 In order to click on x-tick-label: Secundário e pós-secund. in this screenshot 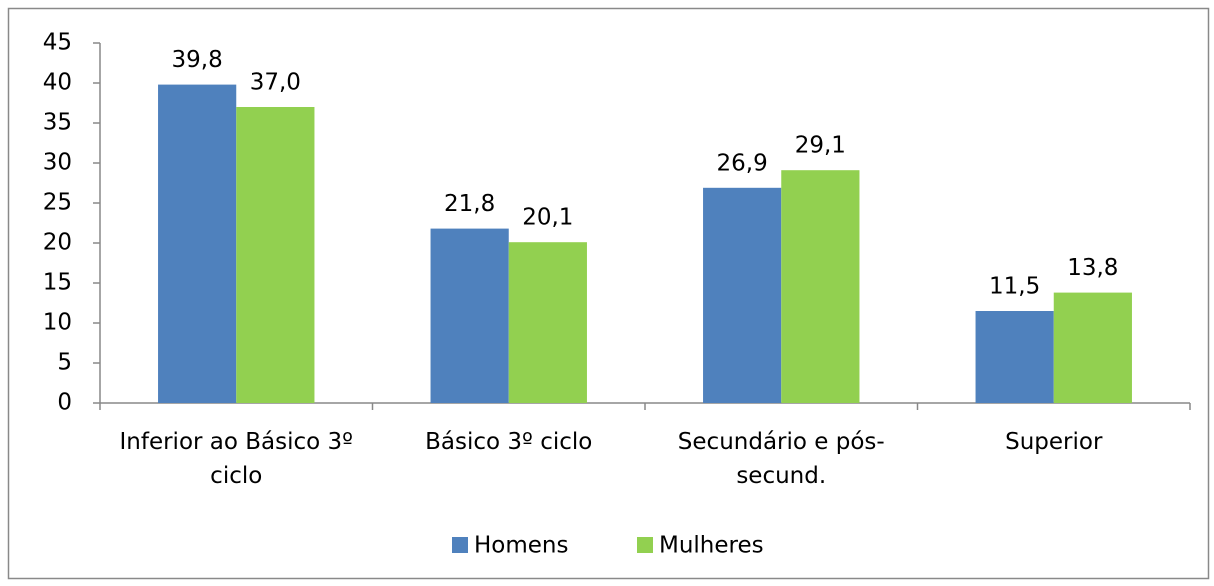, I will do `click(781, 459)`.